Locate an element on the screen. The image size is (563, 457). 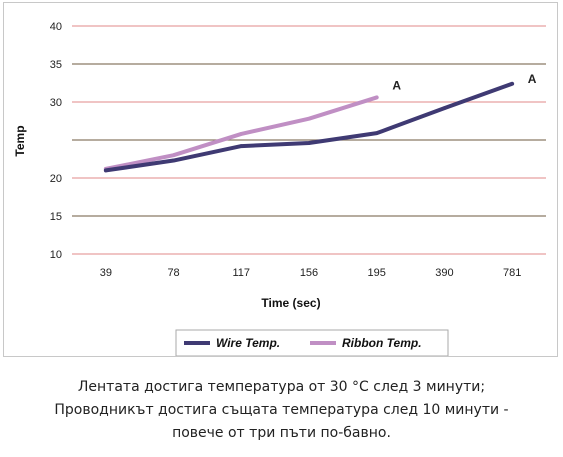
x-tick-label: 156 is located at coordinates (309, 273).